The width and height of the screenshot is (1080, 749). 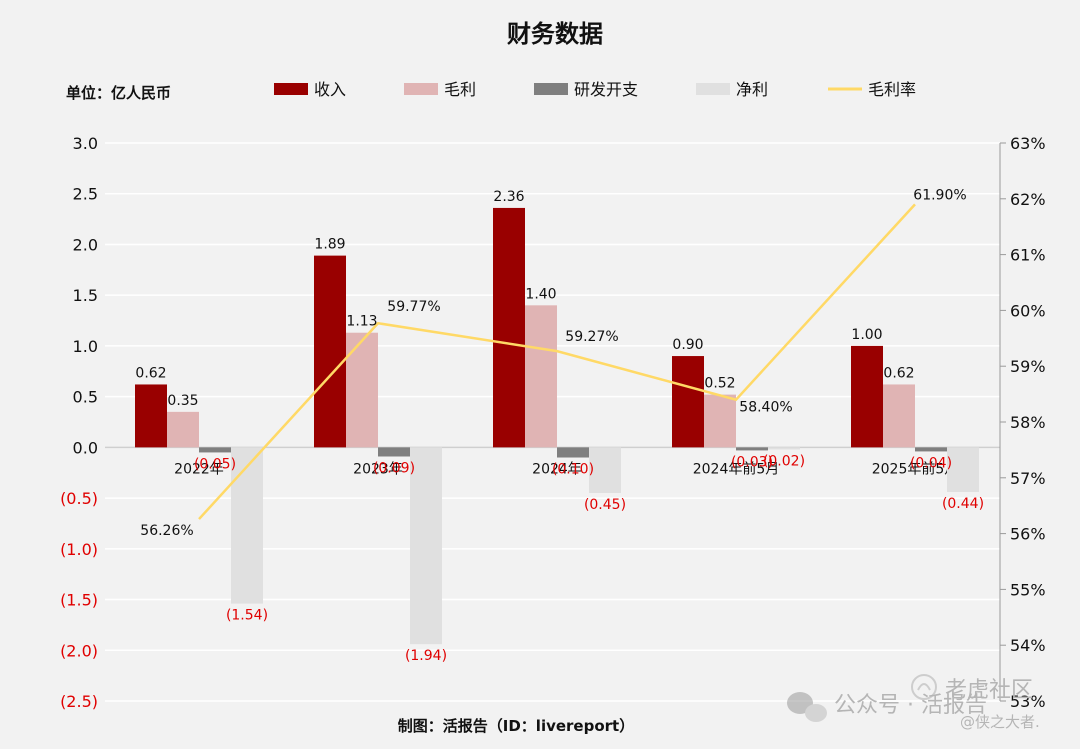 What do you see at coordinates (1028, 589) in the screenshot?
I see `y2-tick-label: 55%` at bounding box center [1028, 589].